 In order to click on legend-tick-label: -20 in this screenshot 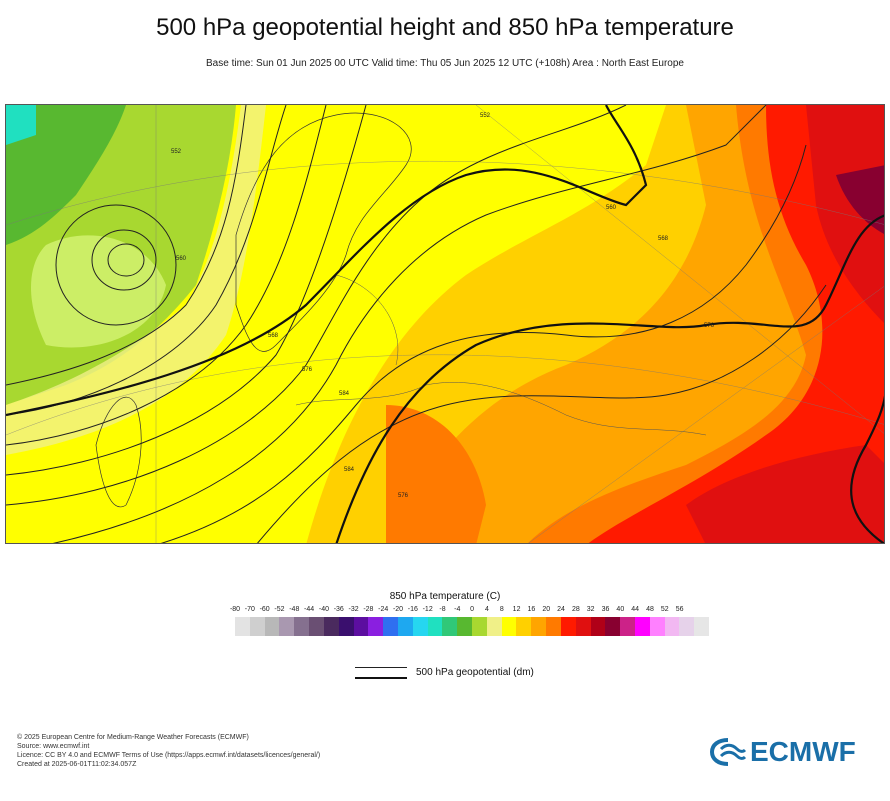, I will do `click(398, 609)`.